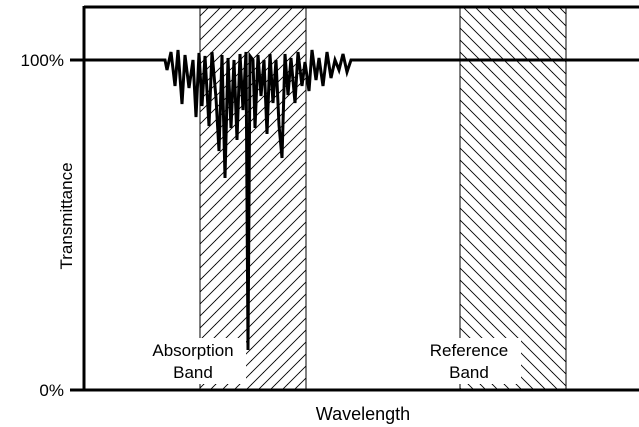  I want to click on y-tick-label-0: 0%, so click(51, 390).